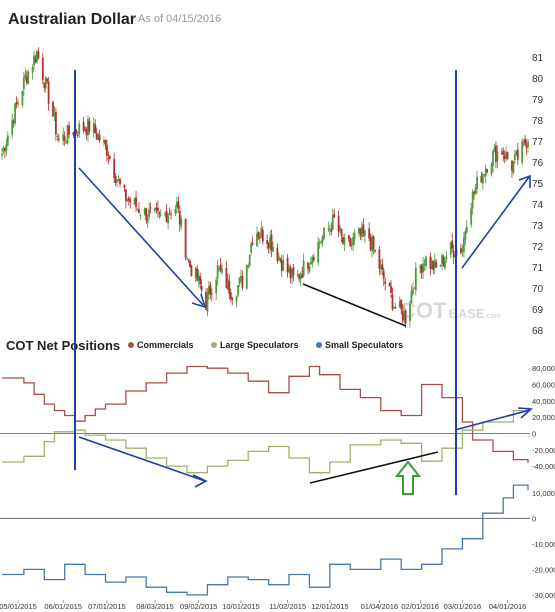 Image resolution: width=555 pixels, height=612 pixels. What do you see at coordinates (107, 606) in the screenshot?
I see `date-tick-label: 07/01/2015` at bounding box center [107, 606].